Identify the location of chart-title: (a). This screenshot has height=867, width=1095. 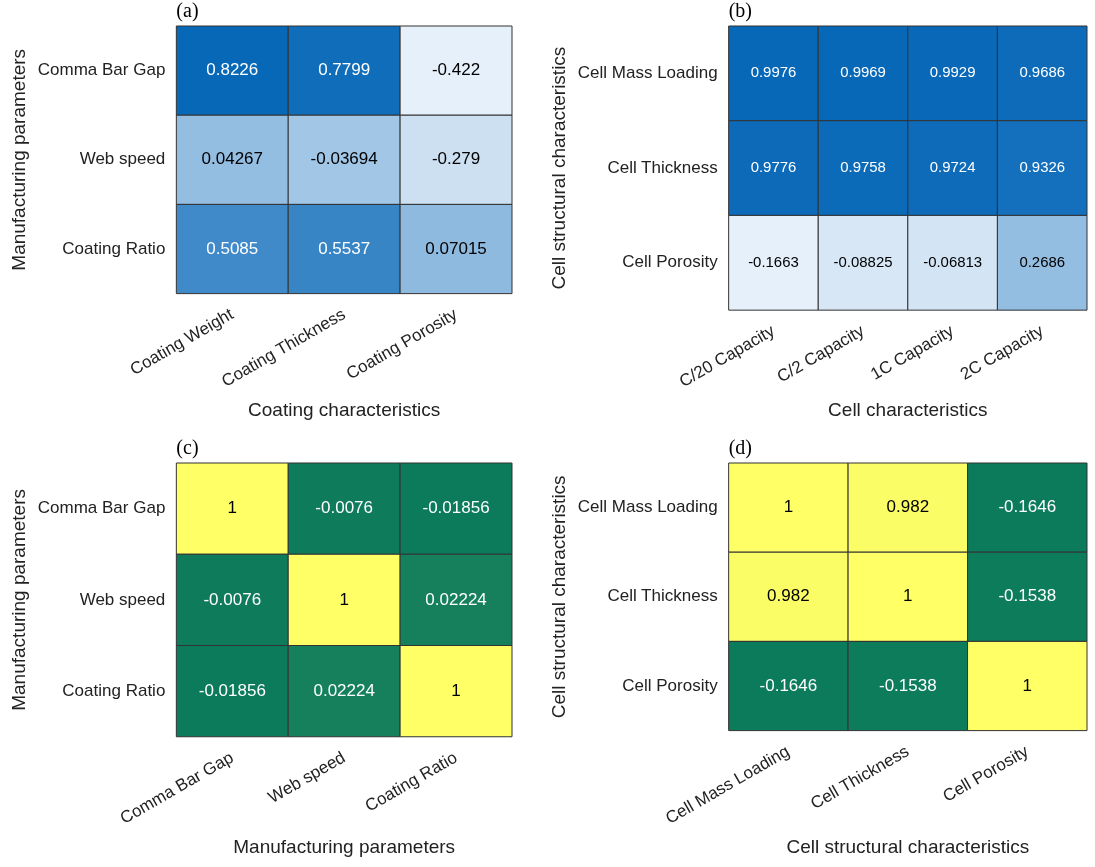
(187, 11).